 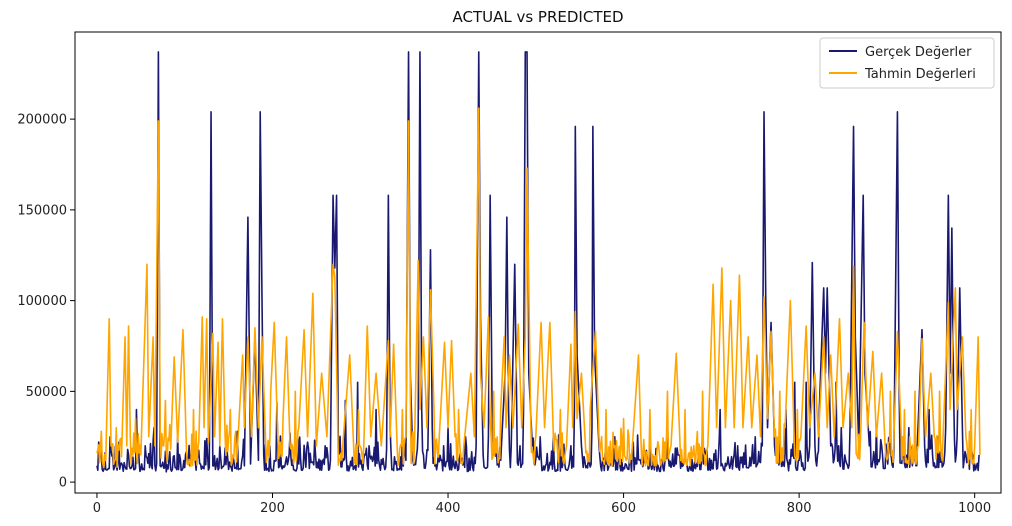 I want to click on x-tick-label: 800, so click(x=799, y=508).